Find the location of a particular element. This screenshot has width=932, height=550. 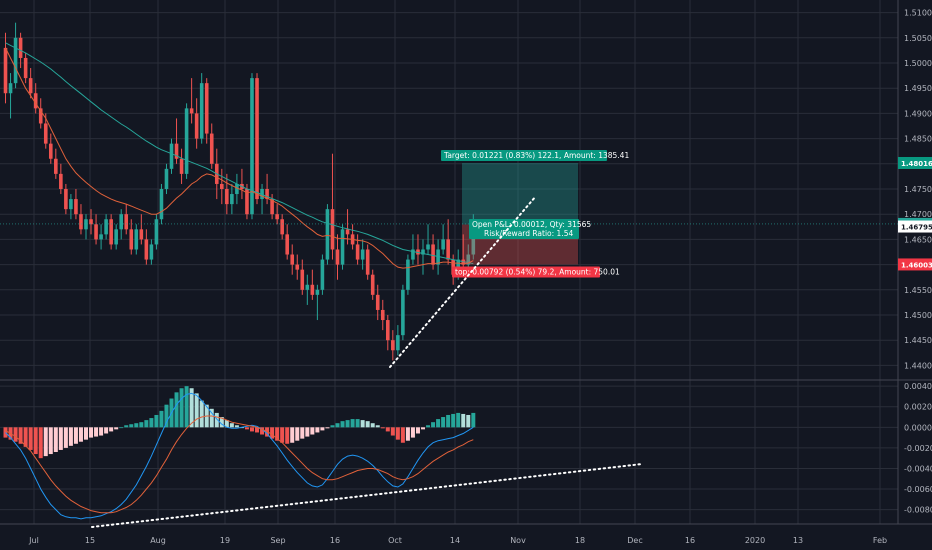

y-tick-label: 1.48500 is located at coordinates (918, 139).